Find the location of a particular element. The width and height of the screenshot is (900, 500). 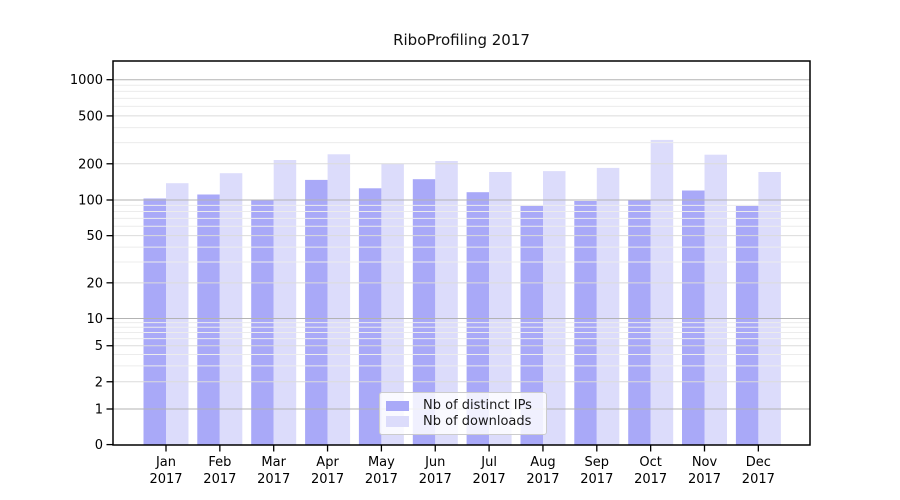

bar-nb-of-downloads-mar-2017 is located at coordinates (285, 302).